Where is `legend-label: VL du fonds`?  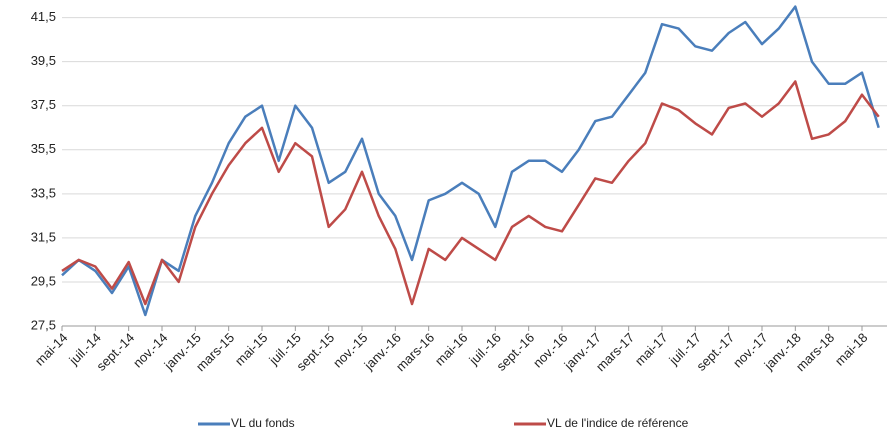
legend-label: VL du fonds is located at coordinates (263, 423).